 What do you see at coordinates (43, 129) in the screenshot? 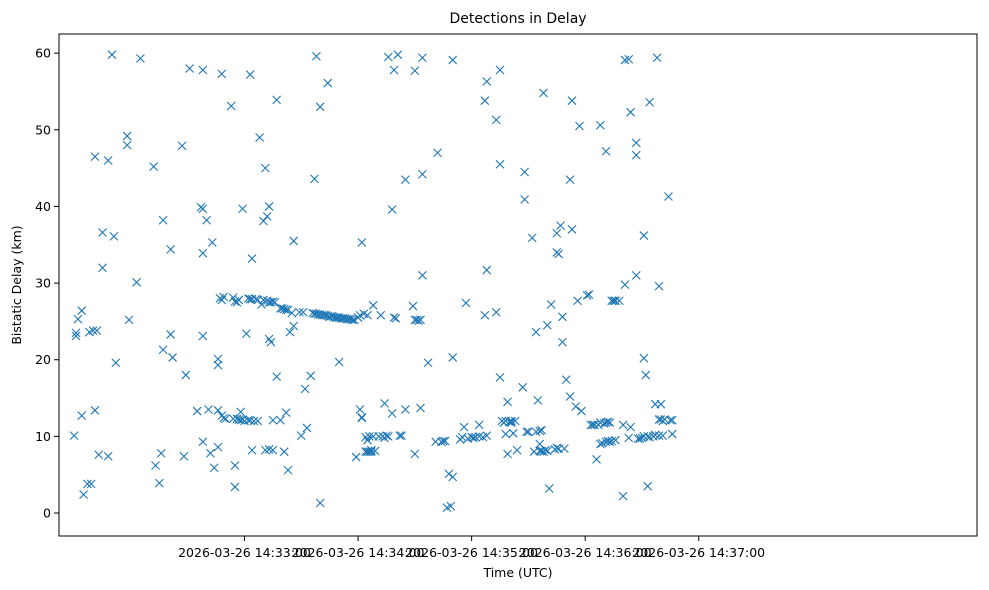
I see `y-tick-label: 50` at bounding box center [43, 129].